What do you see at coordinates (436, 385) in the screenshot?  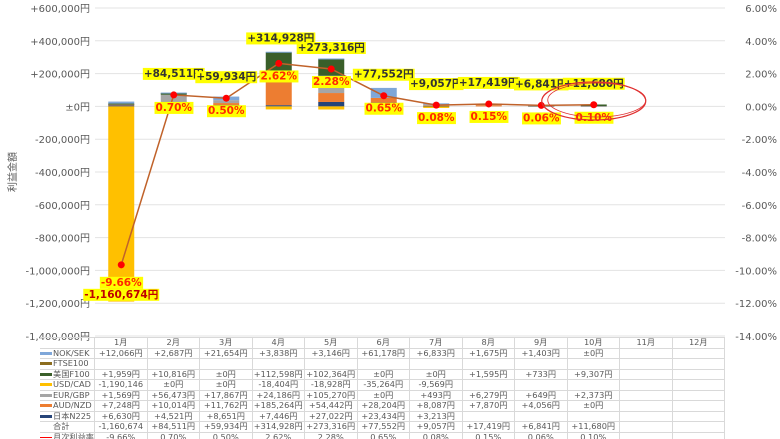 I see `table-cell: -9,569円` at bounding box center [436, 385].